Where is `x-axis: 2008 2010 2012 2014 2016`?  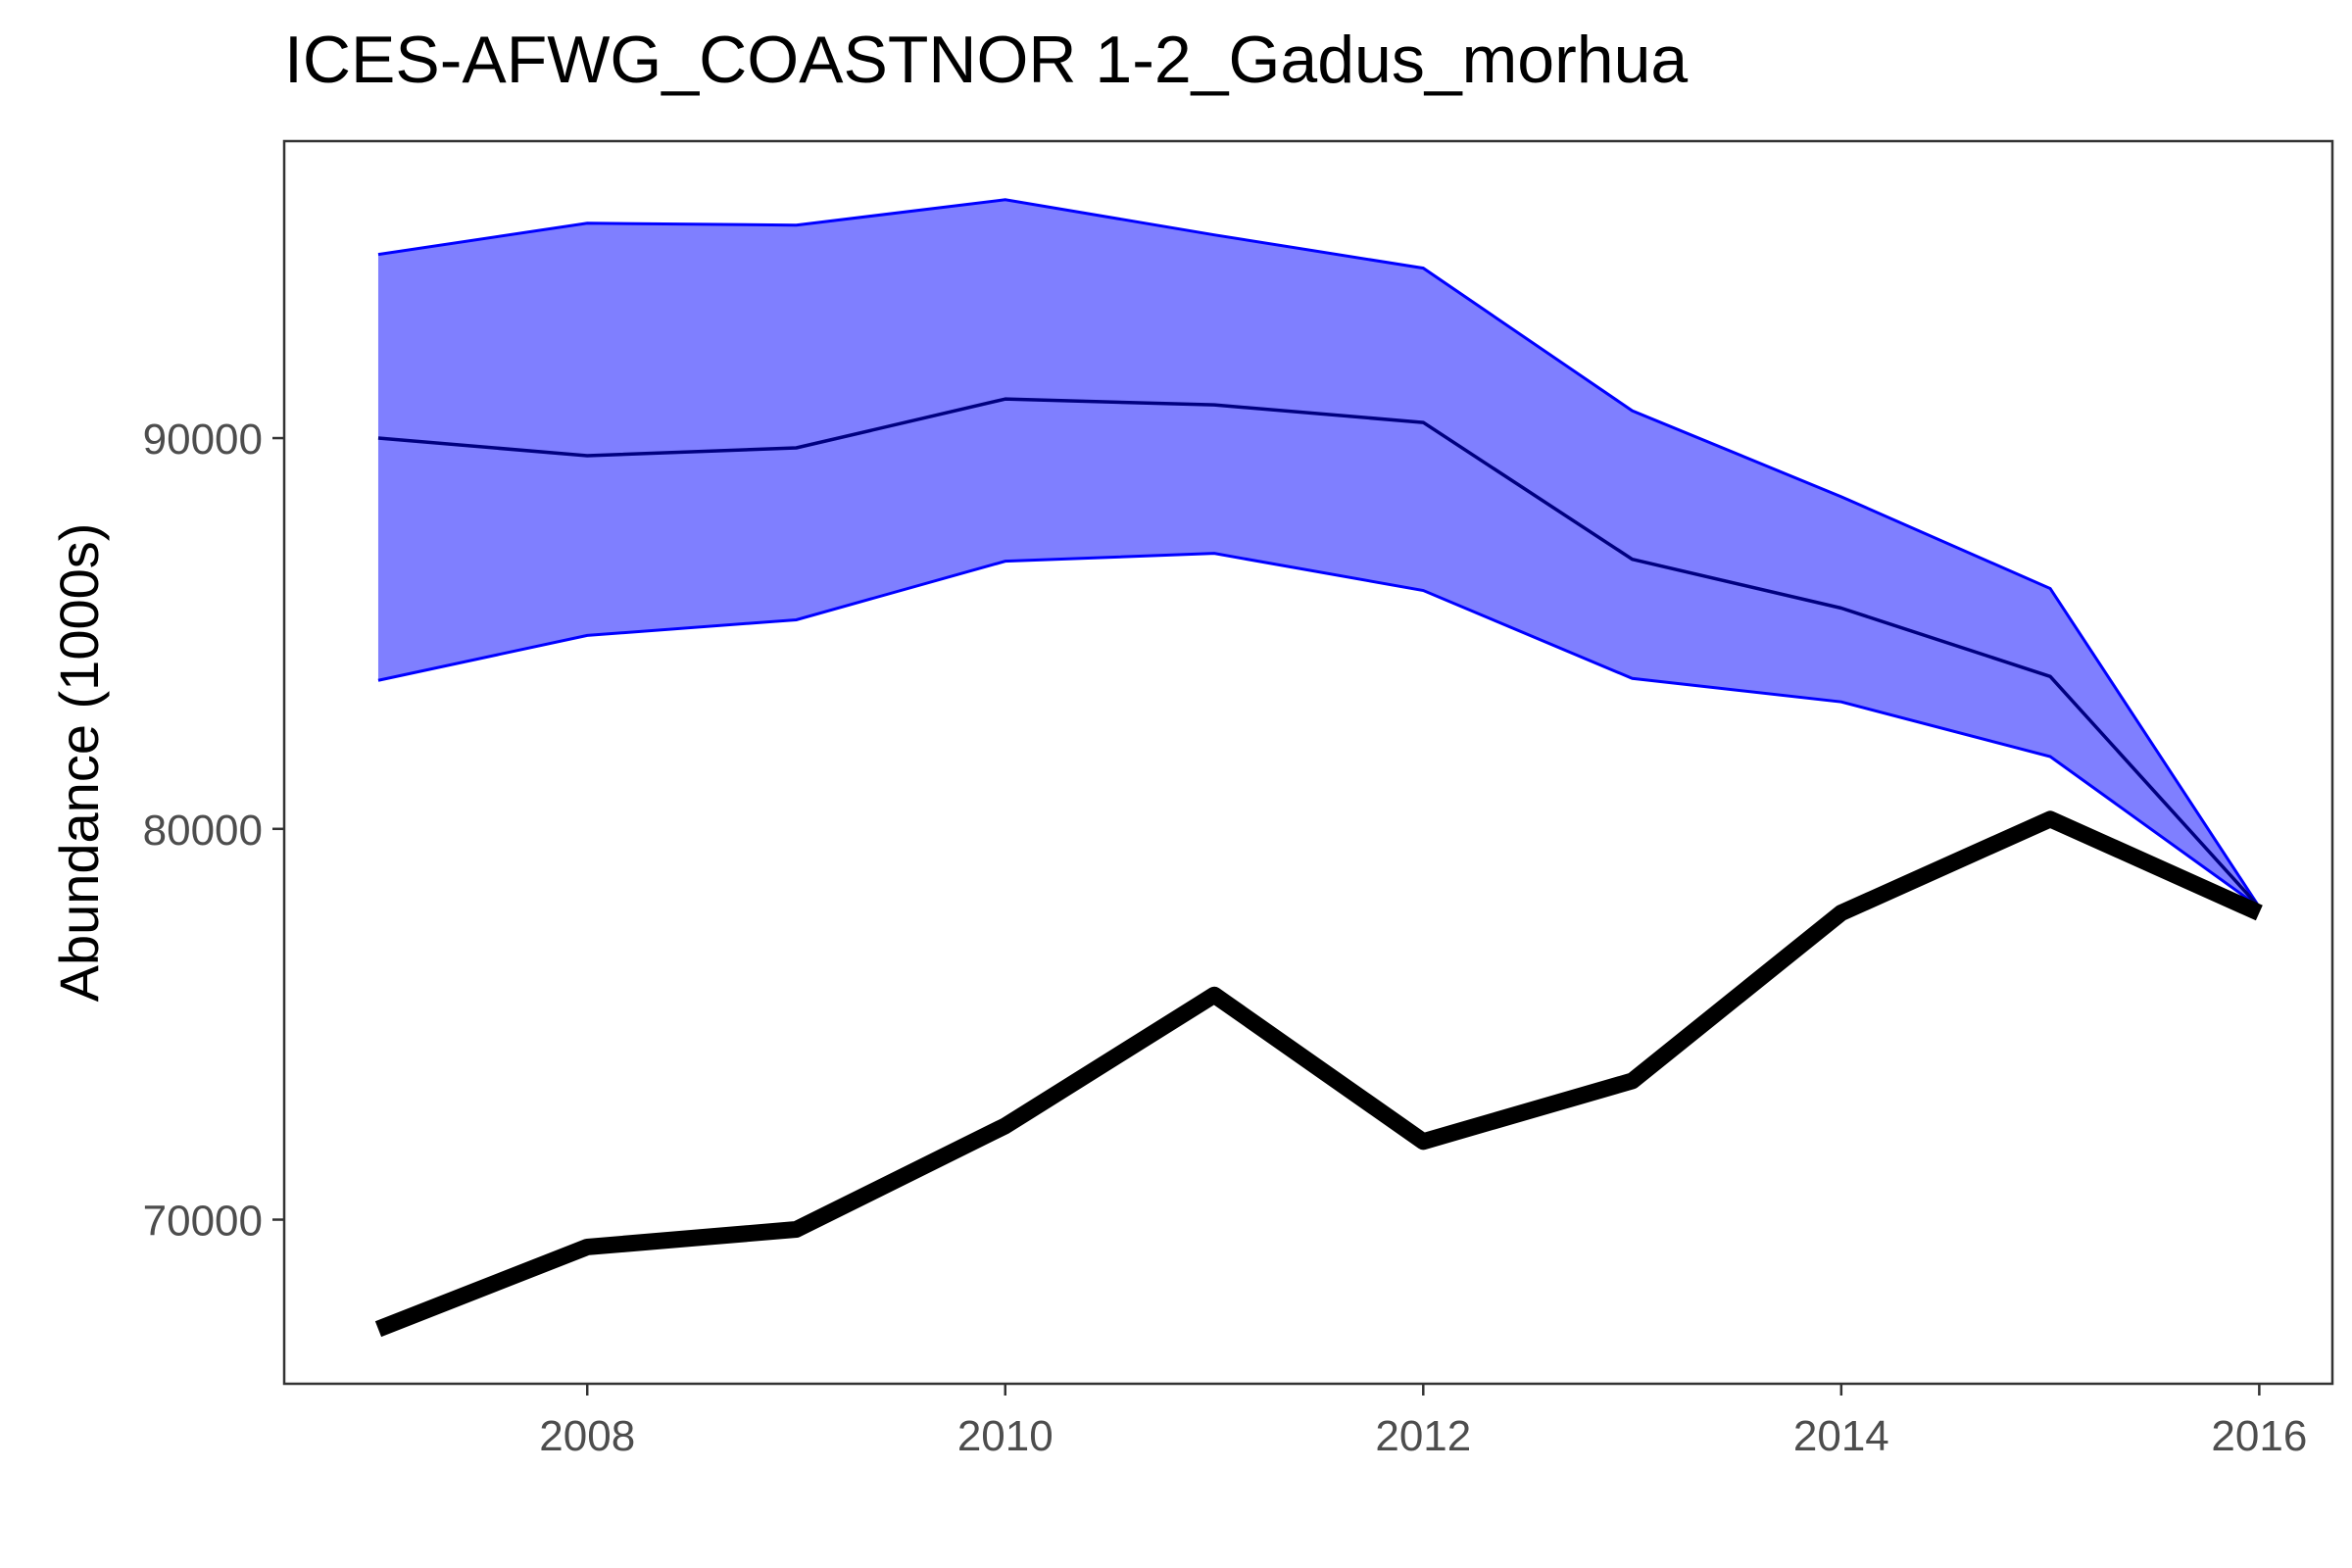
x-axis: 2008 2010 2012 2014 2016 is located at coordinates (1423, 1422).